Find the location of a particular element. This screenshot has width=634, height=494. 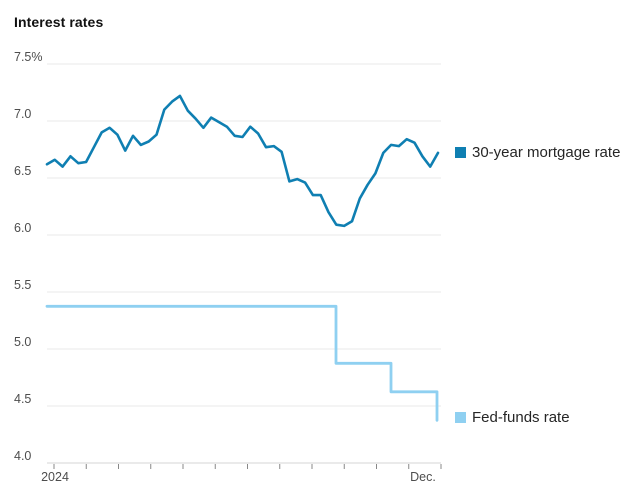

y-axis-label: 4.0 is located at coordinates (22, 456).